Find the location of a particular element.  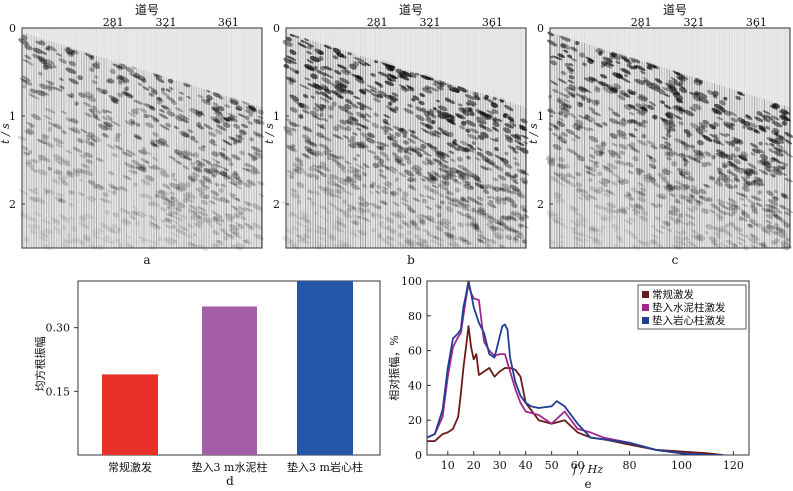

y-tick-label: 100 is located at coordinates (411, 281).